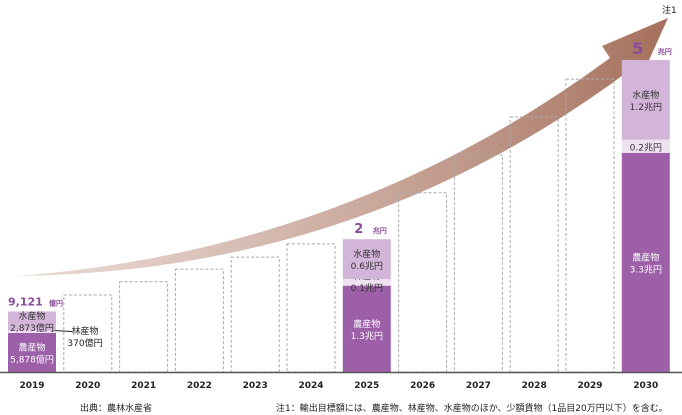 The height and width of the screenshot is (415, 682). I want to click on x-tick-label-2022: 2022, so click(199, 386).